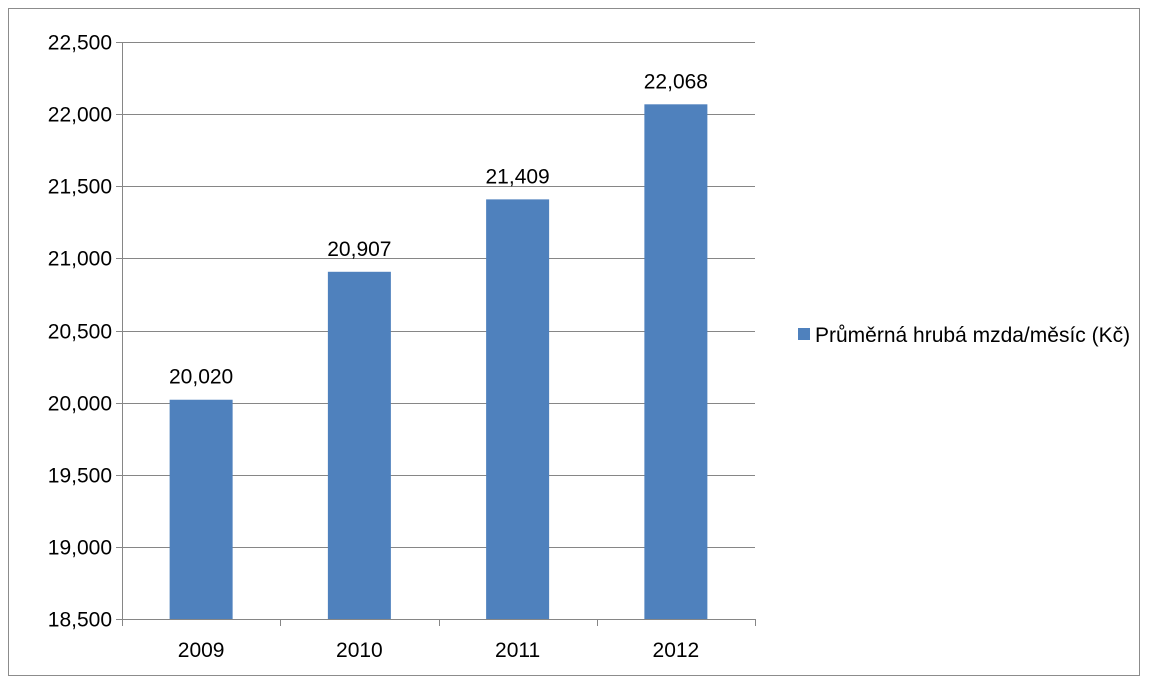 Image resolution: width=1150 pixels, height=678 pixels. What do you see at coordinates (80, 115) in the screenshot?
I see `y-tick-label: 22,000` at bounding box center [80, 115].